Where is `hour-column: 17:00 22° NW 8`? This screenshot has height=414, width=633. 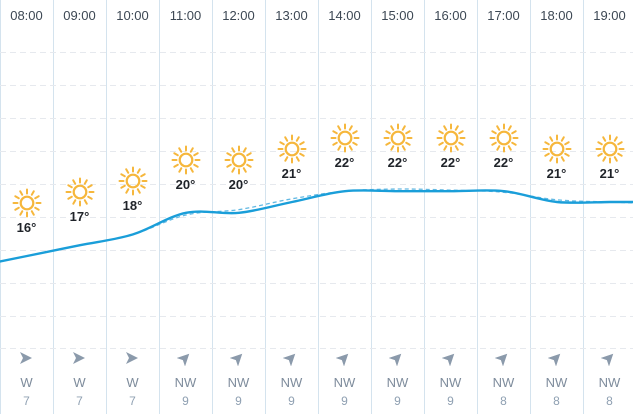 hour-column: 17:00 22° NW 8 is located at coordinates (503, 207).